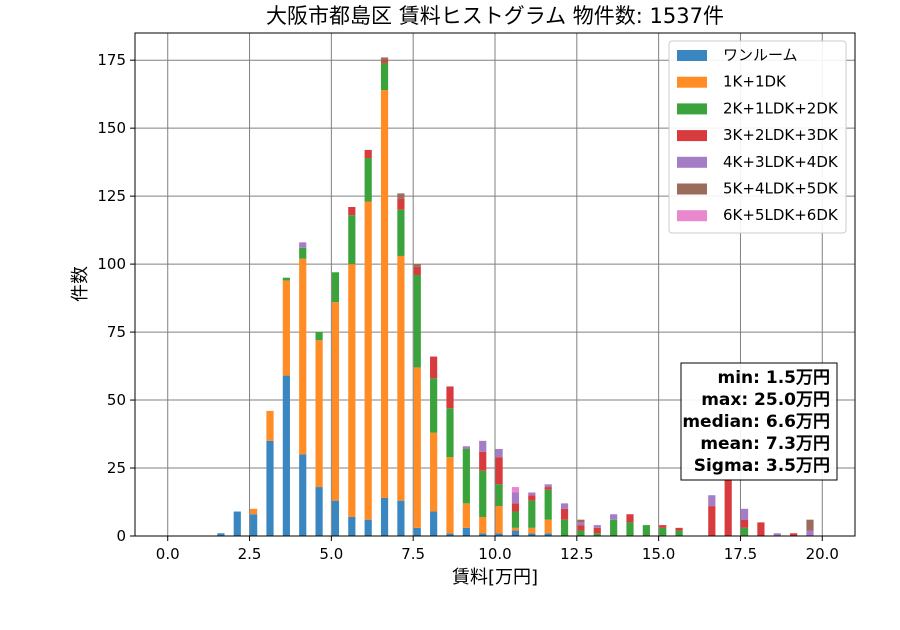  I want to click on y-tick-label-2: 50, so click(116, 400).